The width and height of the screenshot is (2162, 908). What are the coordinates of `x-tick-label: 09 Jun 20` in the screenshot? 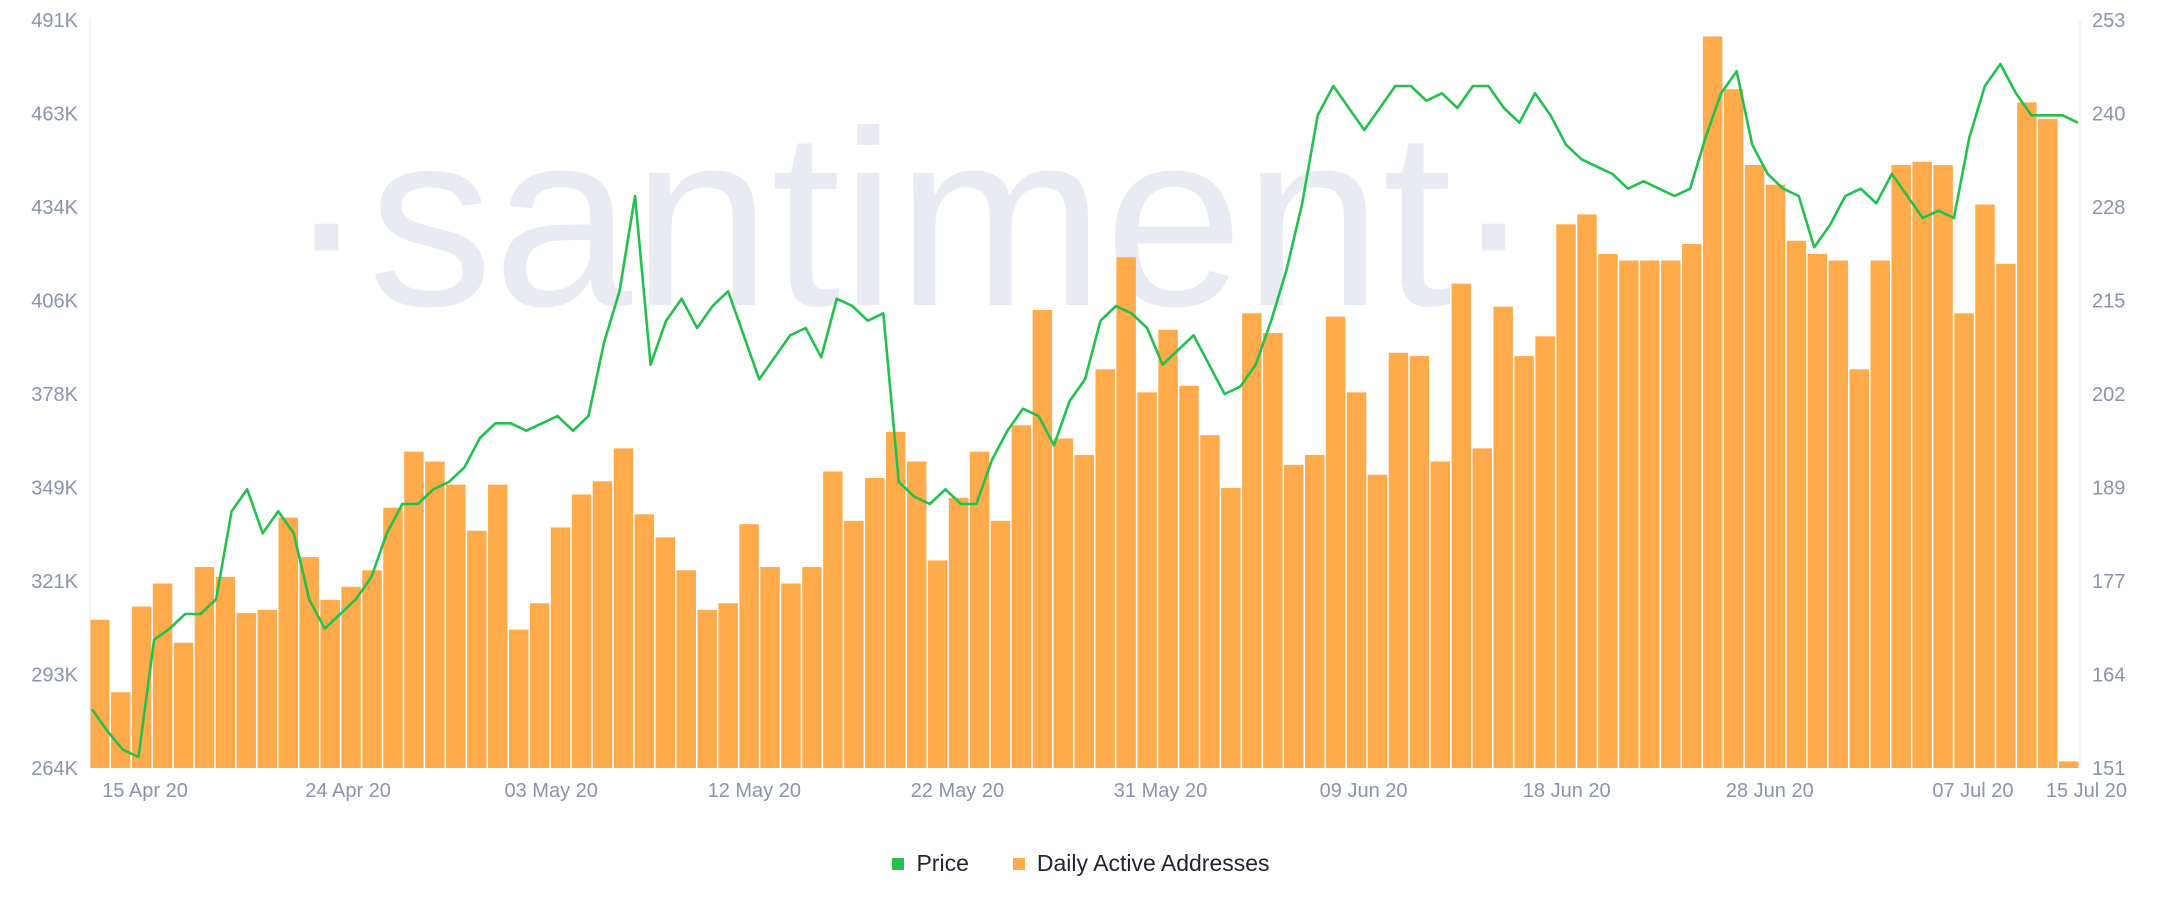 It's located at (1364, 791).